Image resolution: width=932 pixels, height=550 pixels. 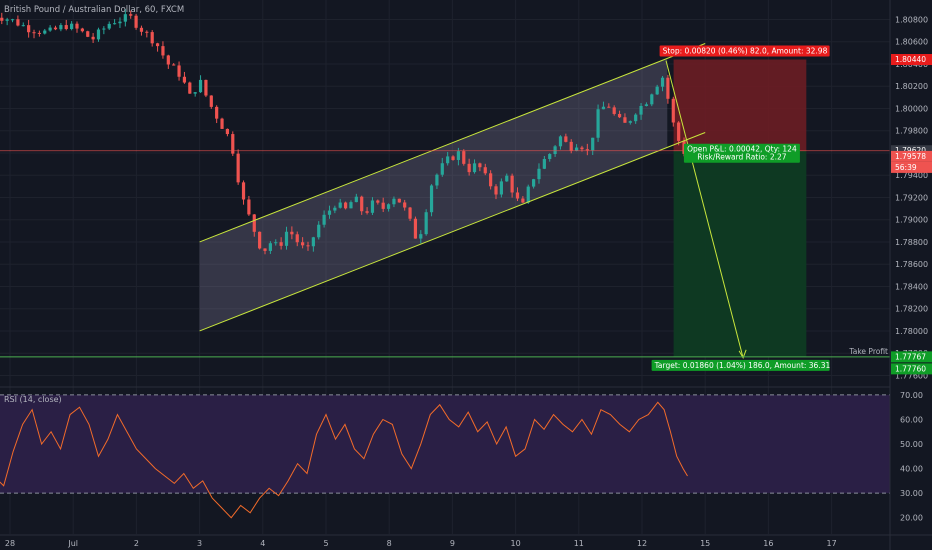 What do you see at coordinates (911, 331) in the screenshot?
I see `price-tick-label: 1.78000` at bounding box center [911, 331].